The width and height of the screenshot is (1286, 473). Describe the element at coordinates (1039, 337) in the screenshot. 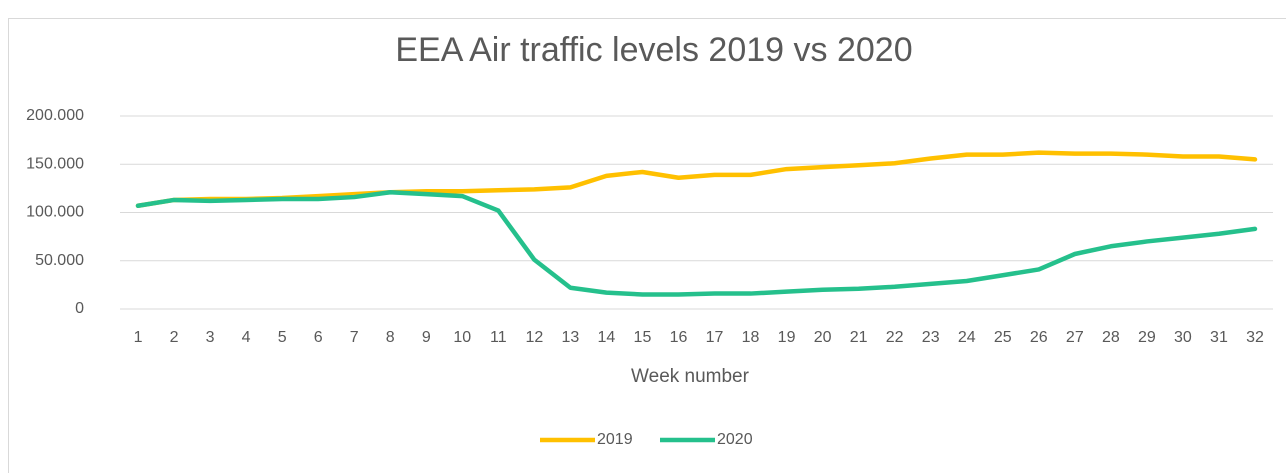

I see `x-tick-label: 26` at that location.